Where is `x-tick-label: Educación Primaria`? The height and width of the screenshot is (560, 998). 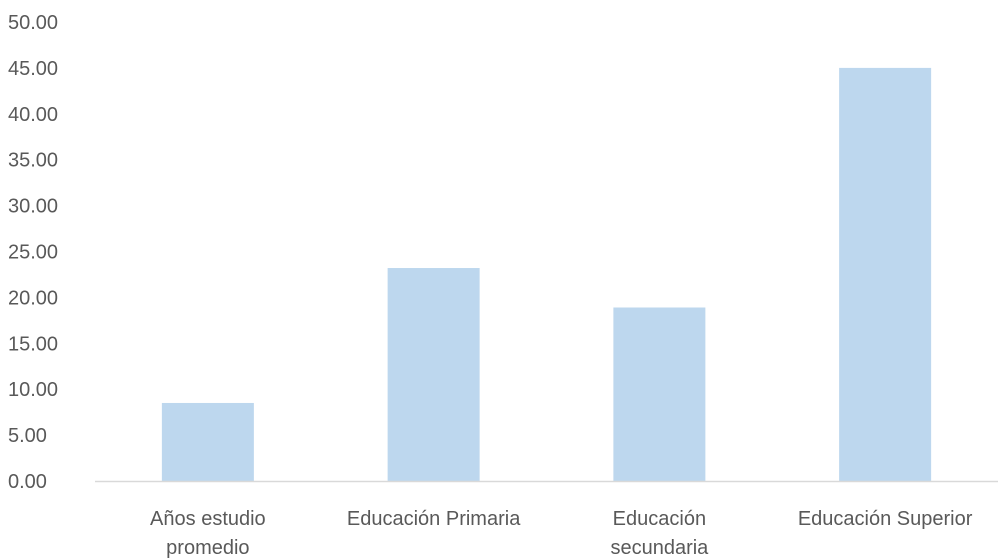
x-tick-label: Educación Primaria is located at coordinates (434, 519).